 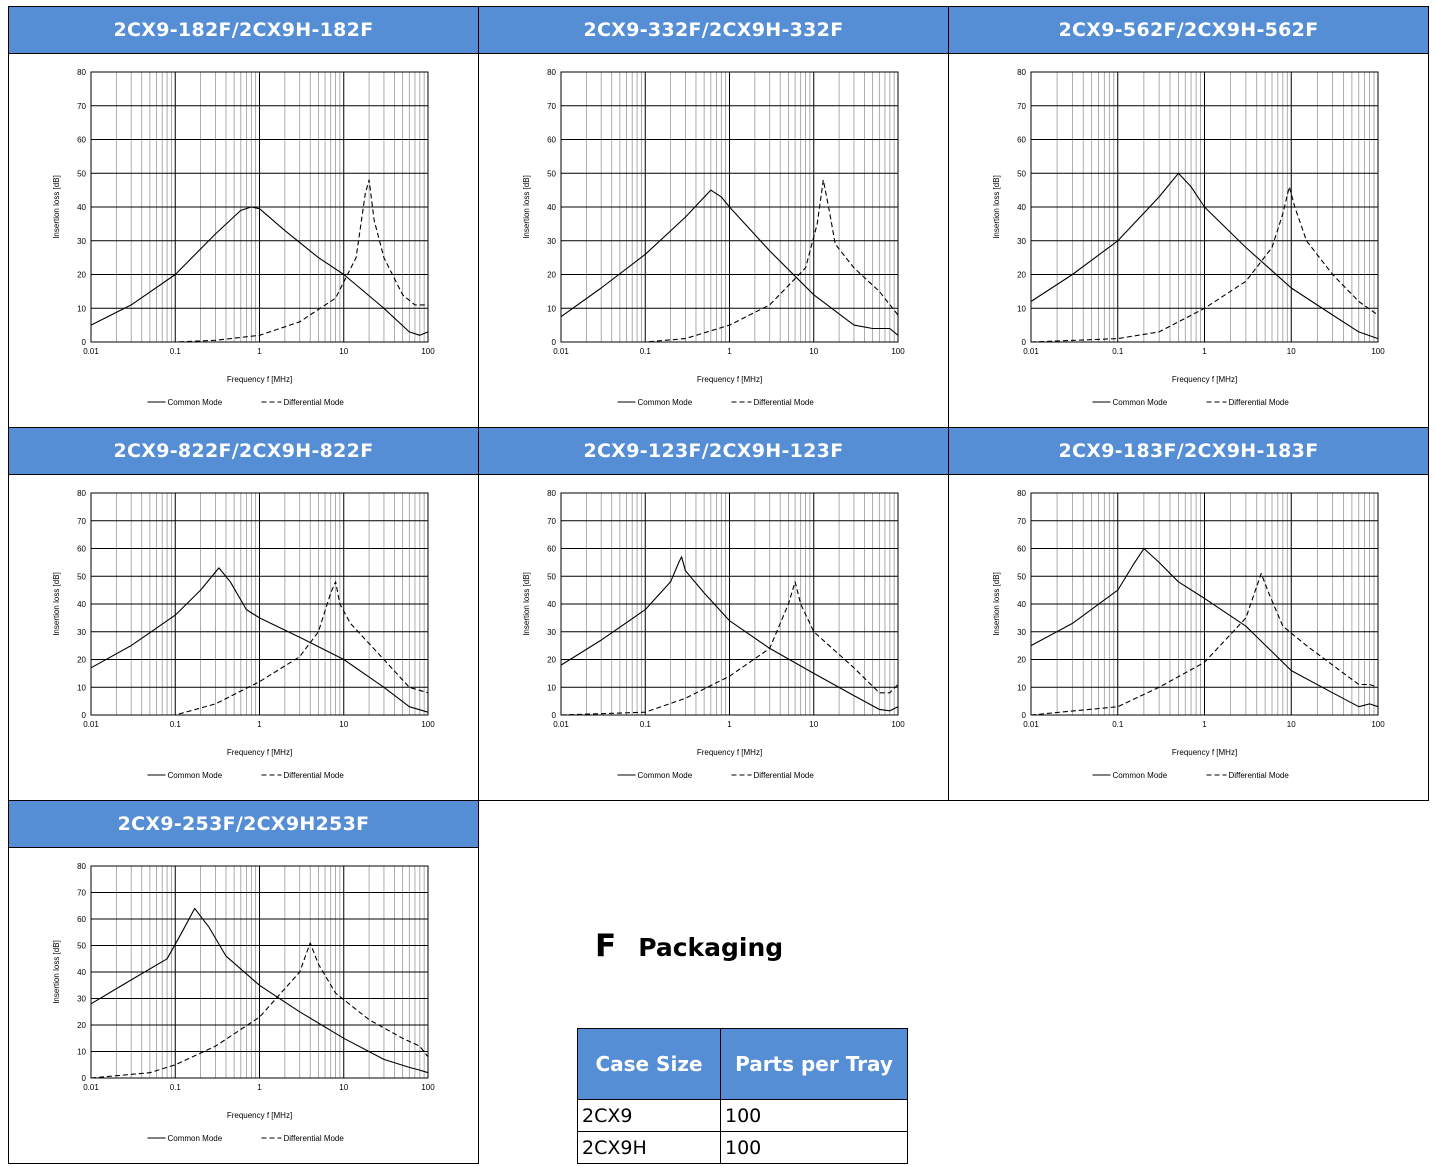 What do you see at coordinates (814, 1147) in the screenshot?
I see `table-cell: 100` at bounding box center [814, 1147].